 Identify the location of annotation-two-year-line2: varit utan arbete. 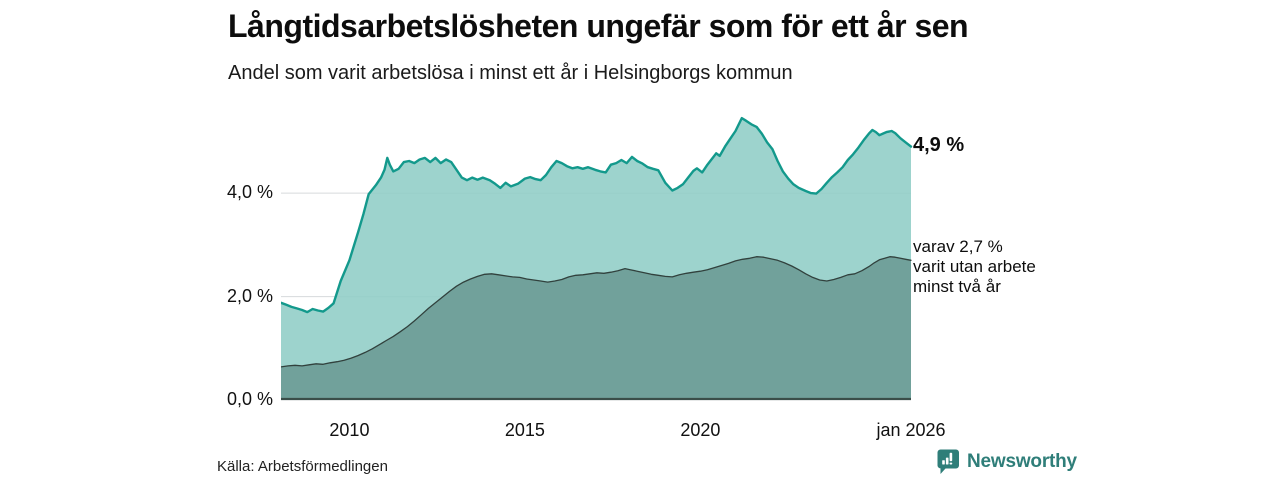
(974, 266).